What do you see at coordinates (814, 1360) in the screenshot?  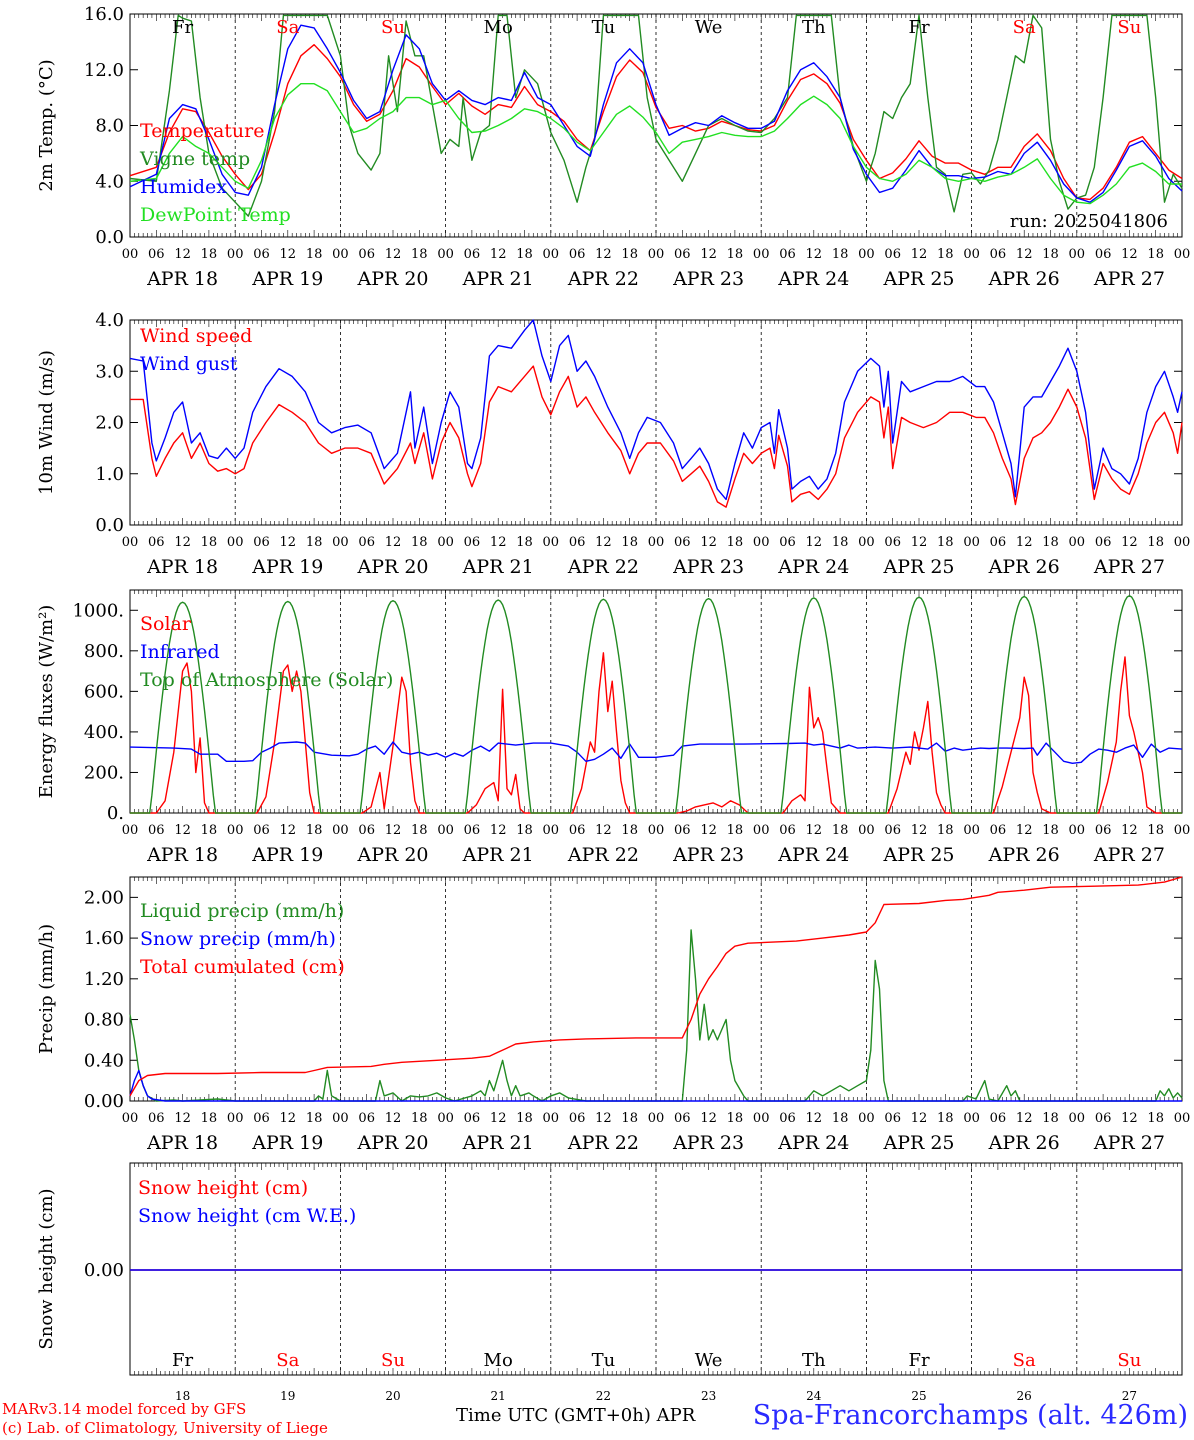 I see `weekday-label: Th` at bounding box center [814, 1360].